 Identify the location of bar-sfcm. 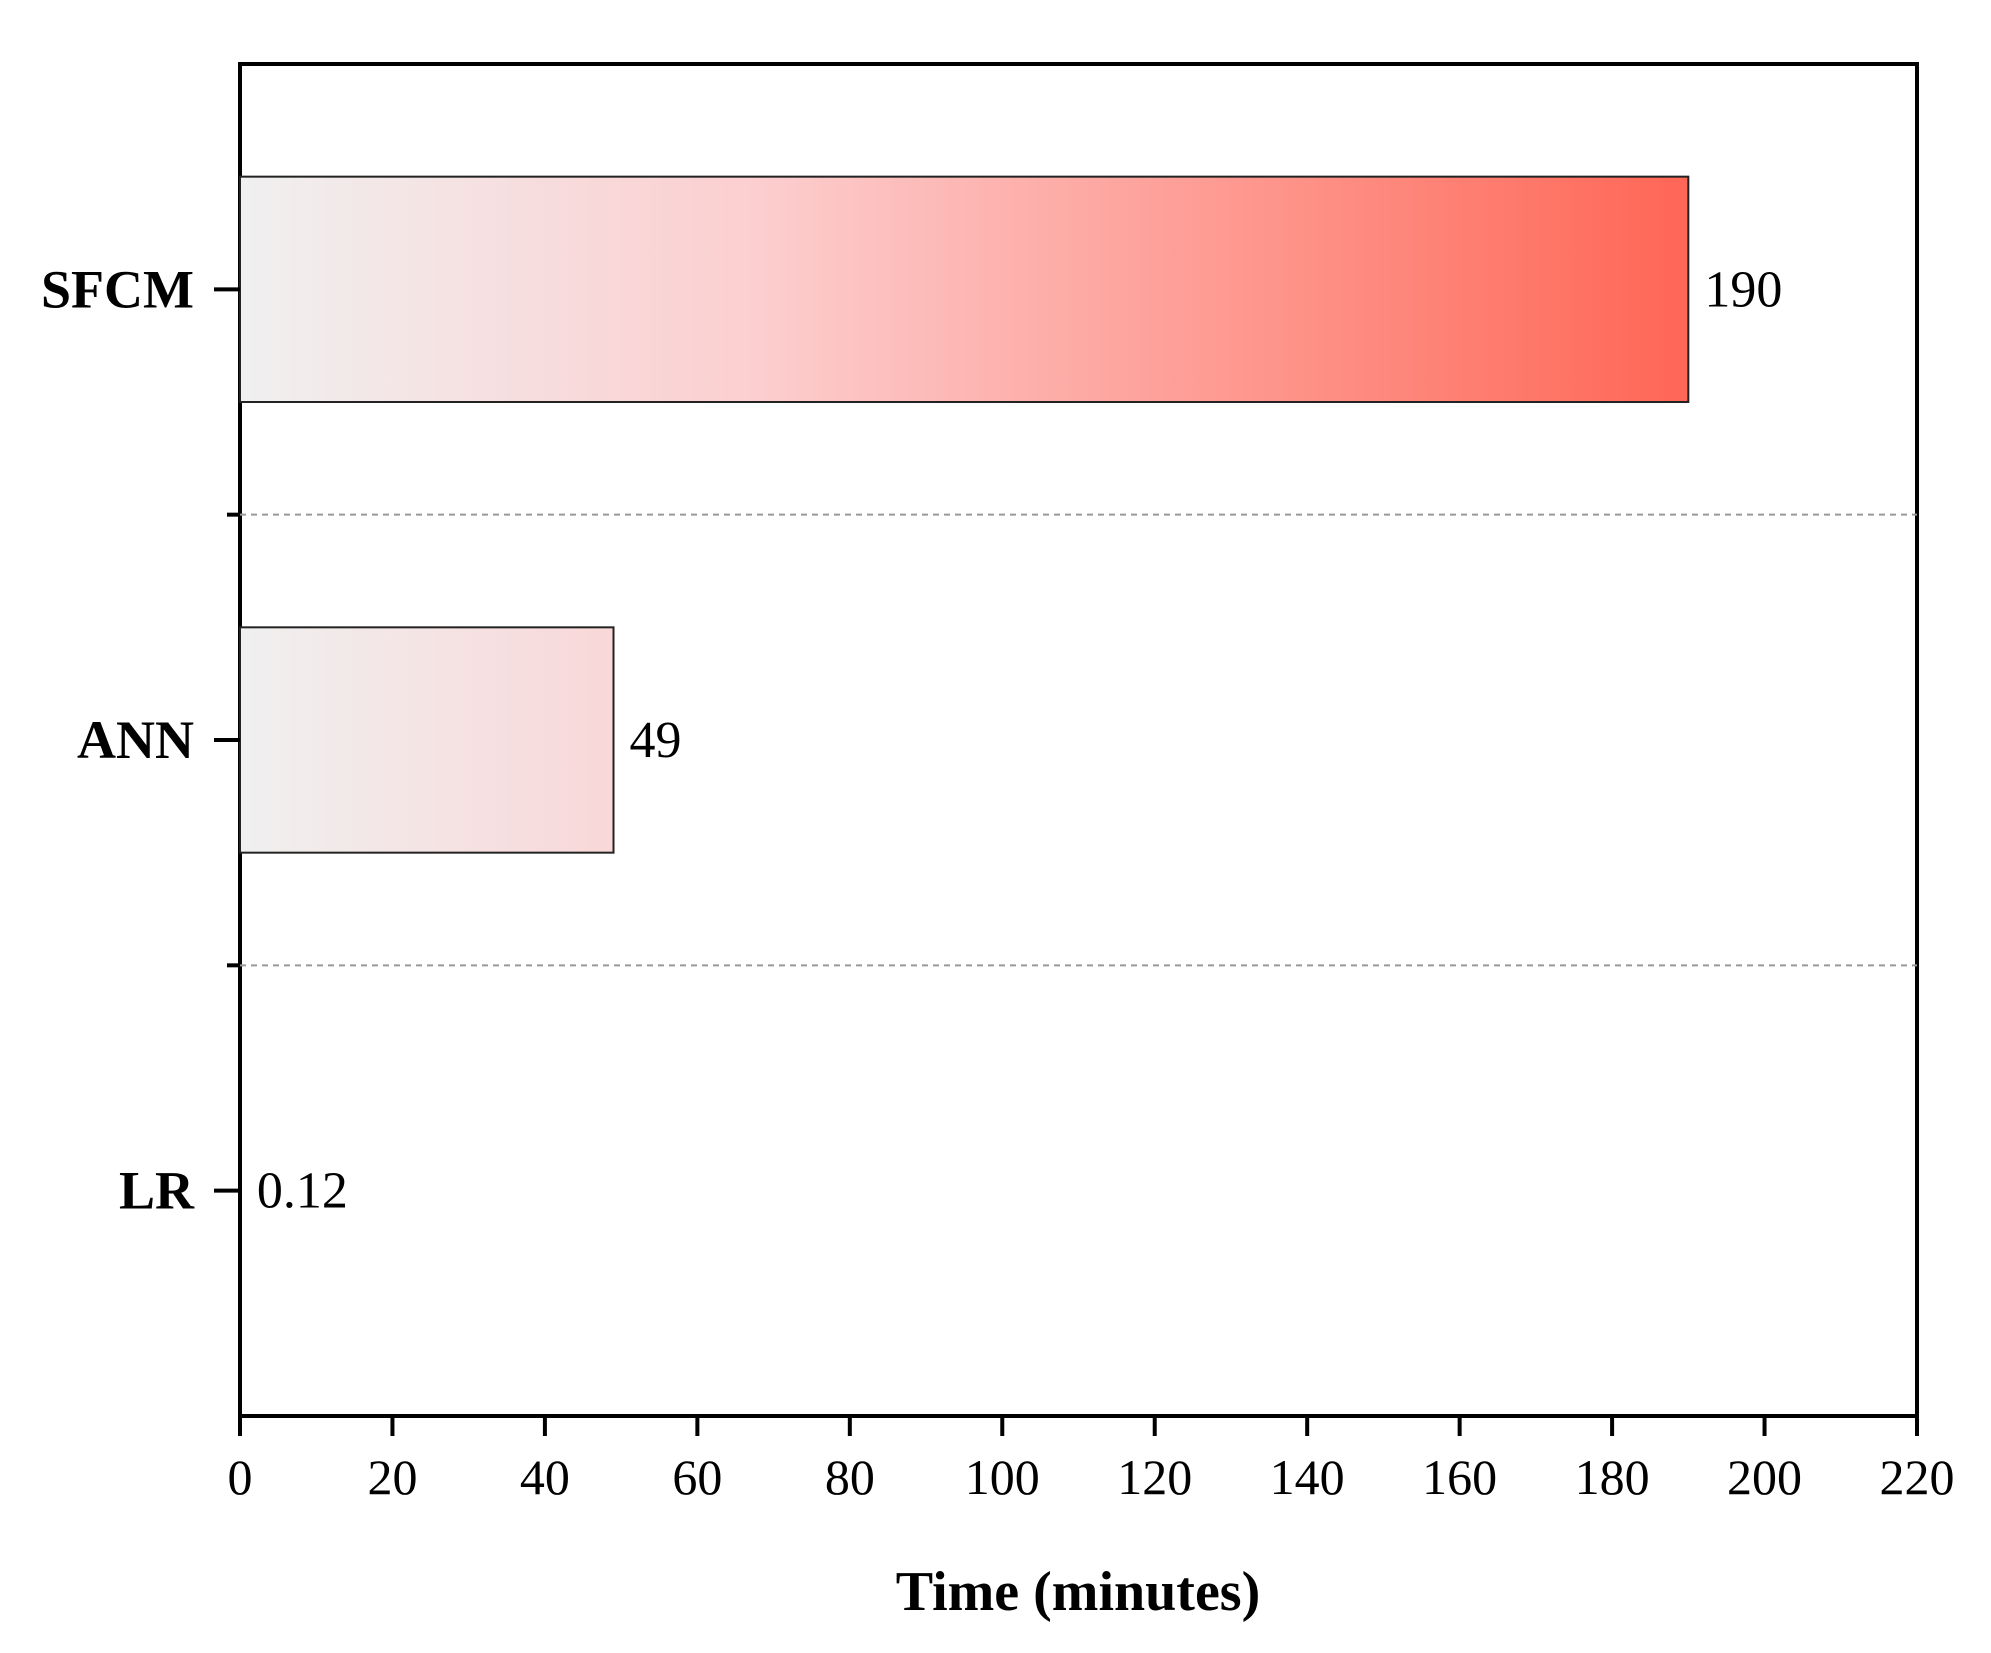
(964, 289).